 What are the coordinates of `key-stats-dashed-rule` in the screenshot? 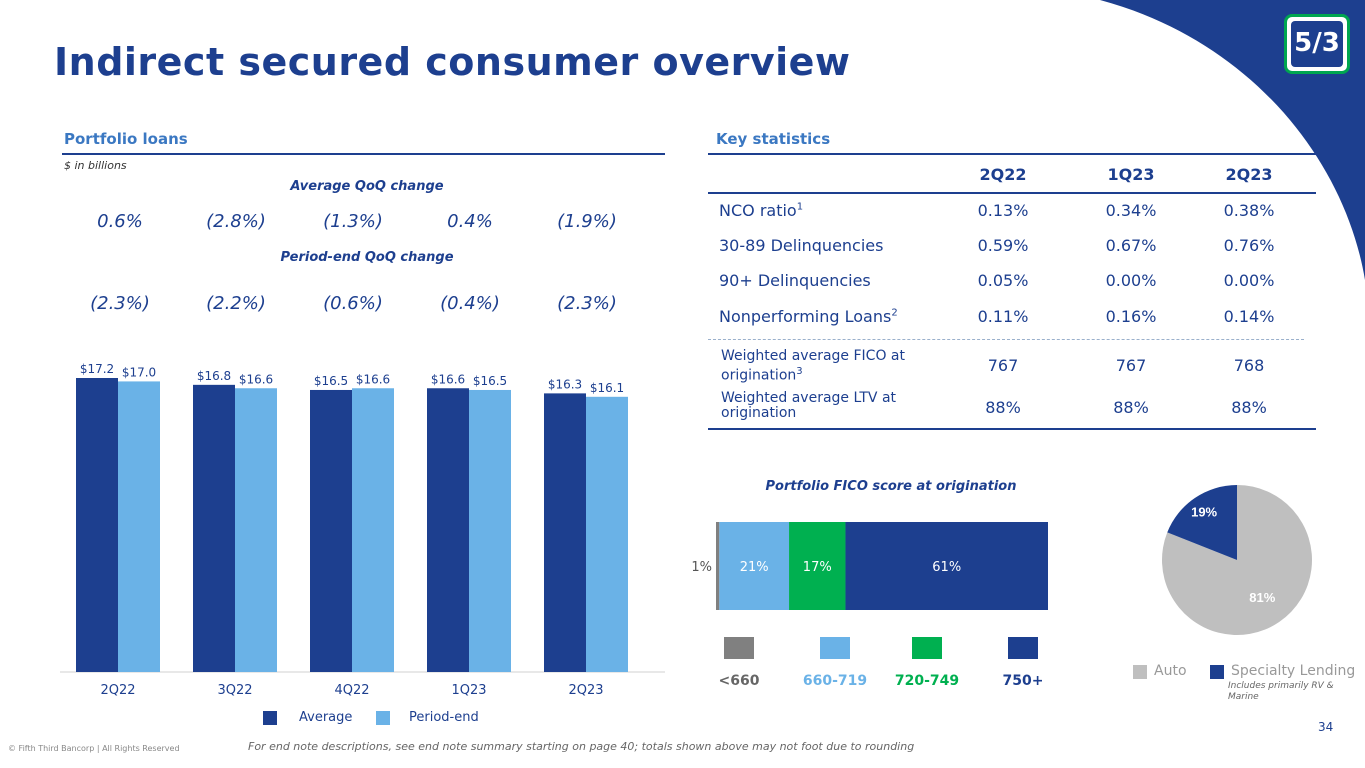 It's located at (1006, 339).